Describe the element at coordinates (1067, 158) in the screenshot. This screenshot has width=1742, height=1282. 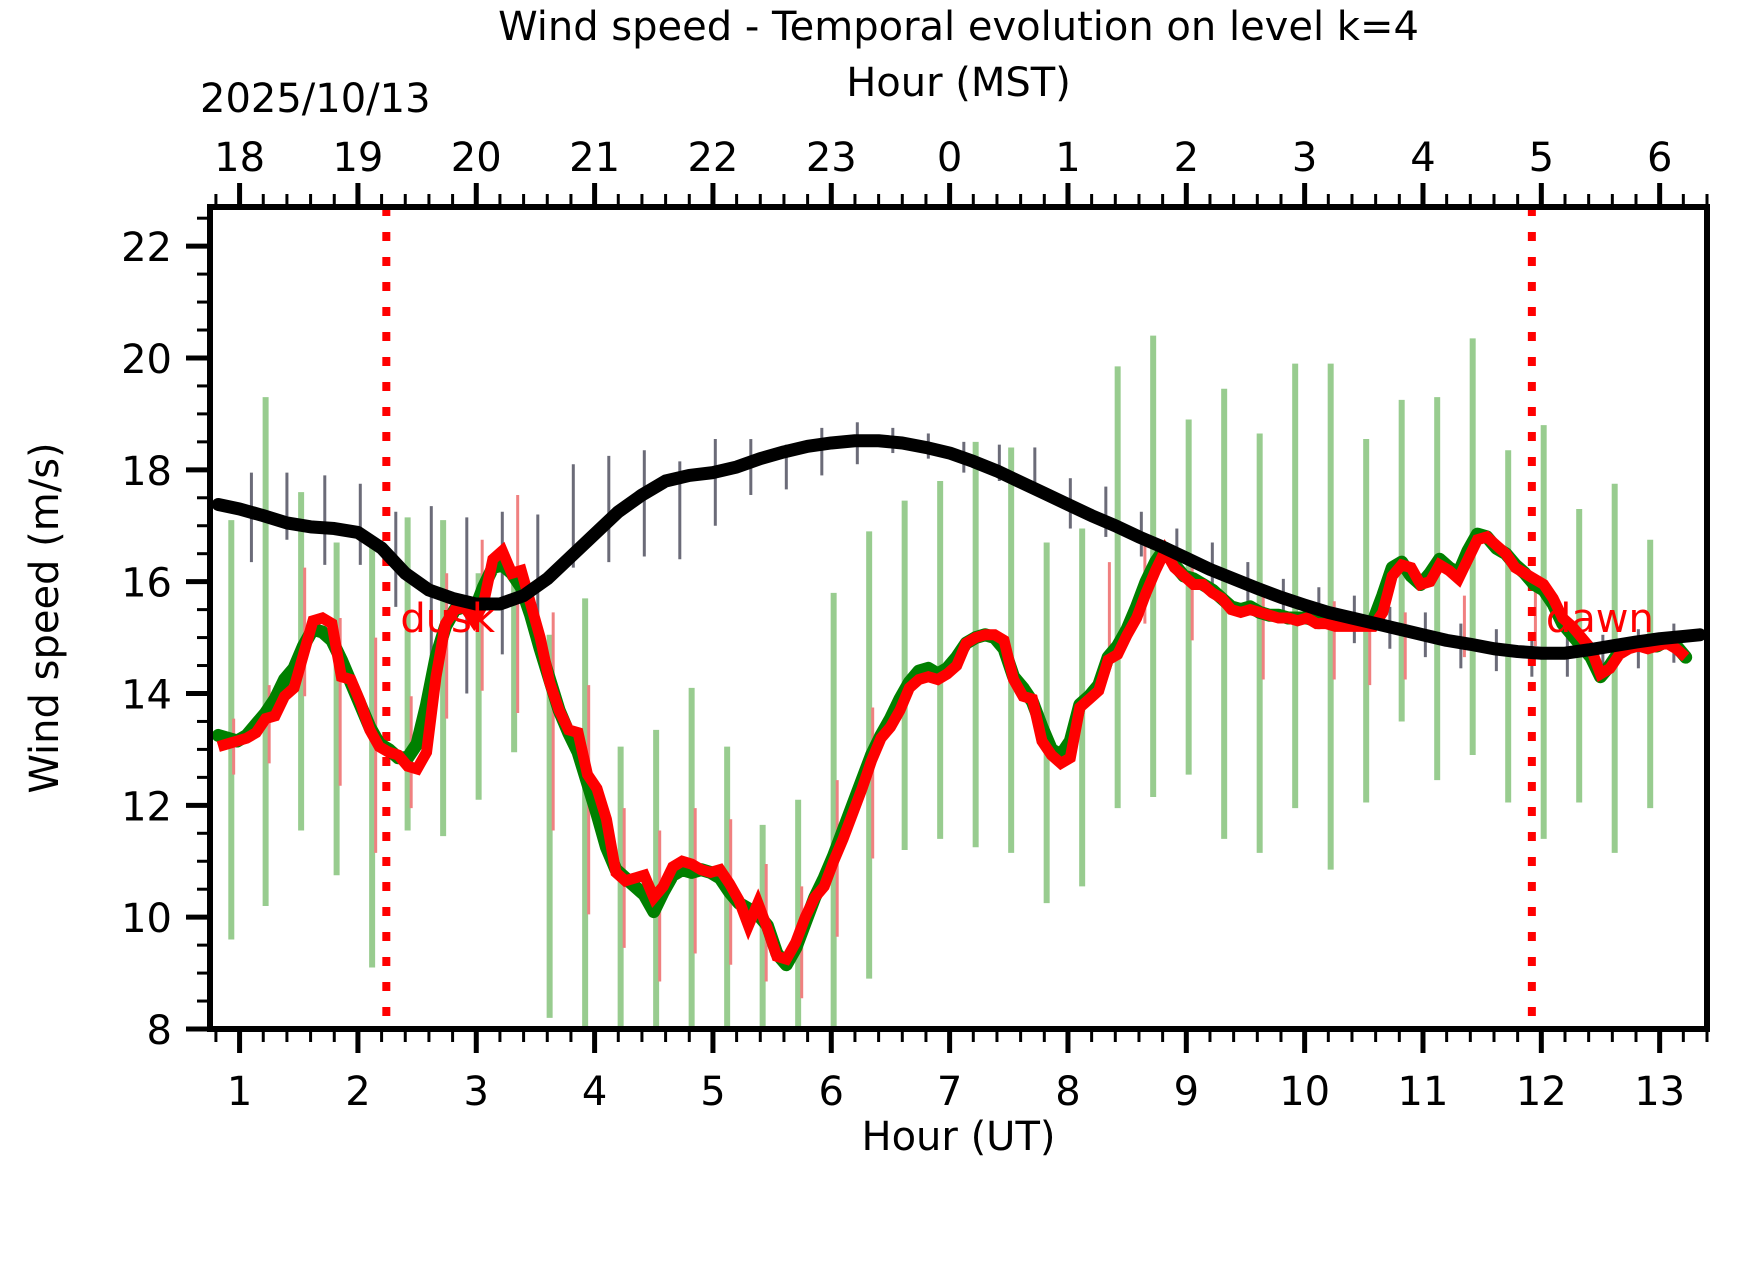
I see `top-tick-label: 1` at that location.